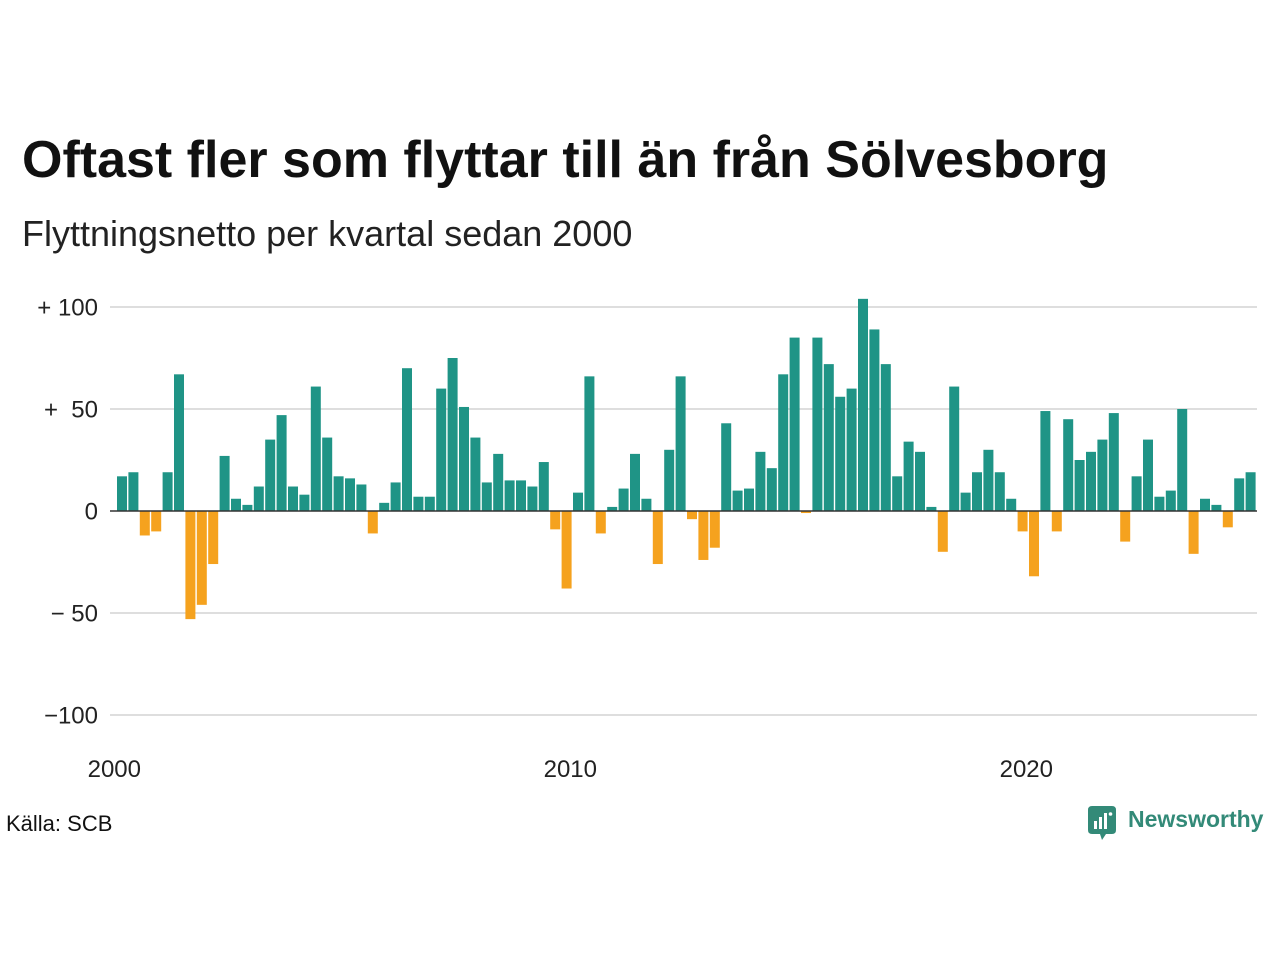 The width and height of the screenshot is (1280, 960). What do you see at coordinates (71, 716) in the screenshot?
I see `y-tick-label: −100` at bounding box center [71, 716].